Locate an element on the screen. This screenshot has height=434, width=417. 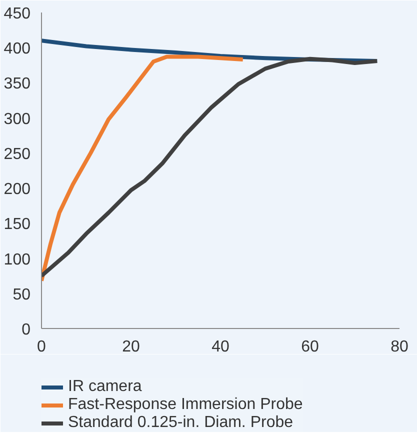
y-tick-label: 250 is located at coordinates (17, 154).